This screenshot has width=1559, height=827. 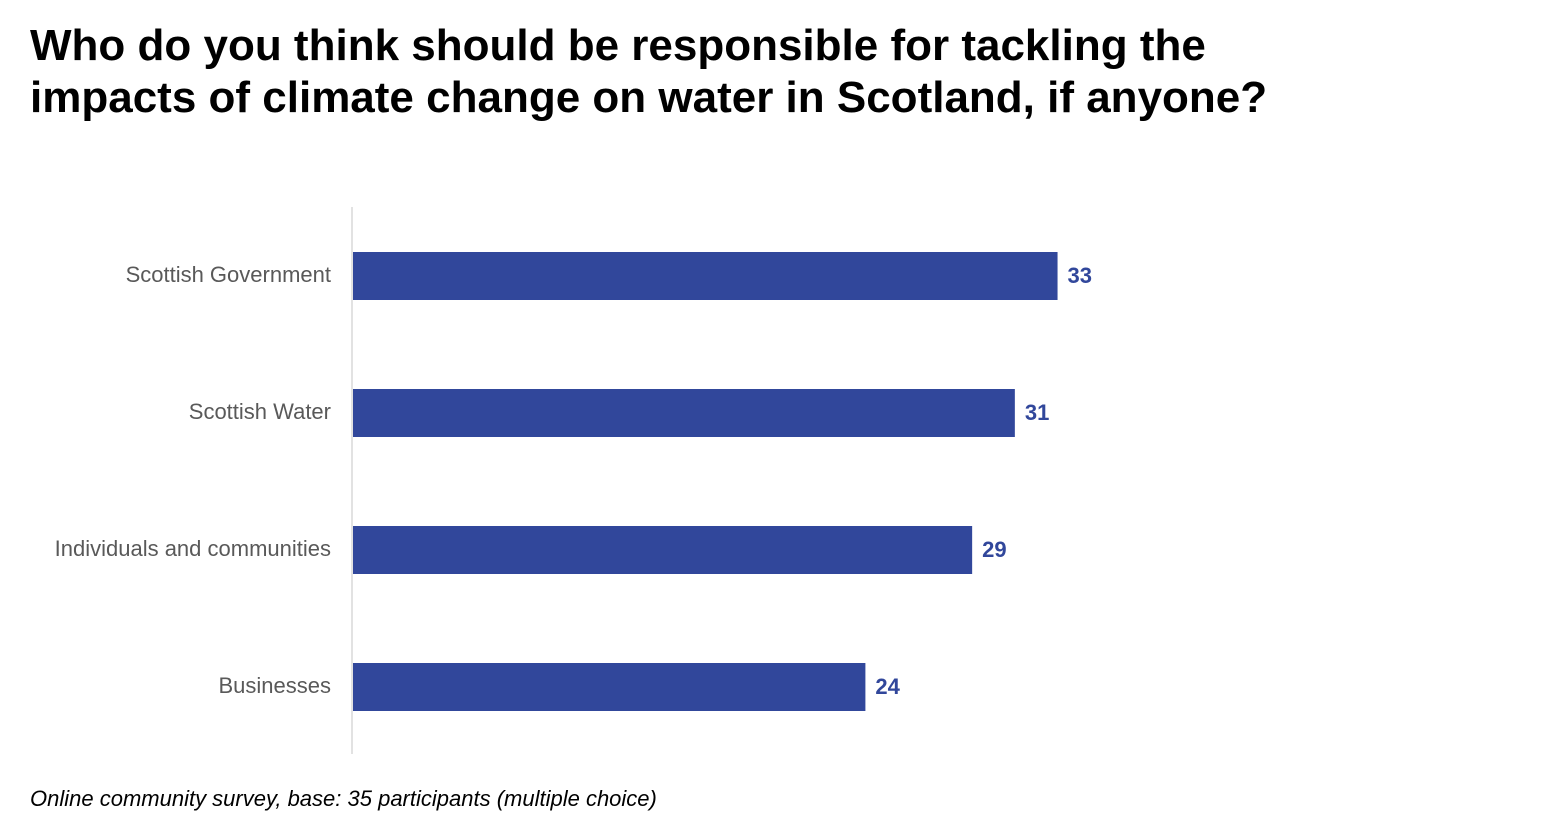 What do you see at coordinates (994, 549) in the screenshot?
I see `data-label: 29` at bounding box center [994, 549].